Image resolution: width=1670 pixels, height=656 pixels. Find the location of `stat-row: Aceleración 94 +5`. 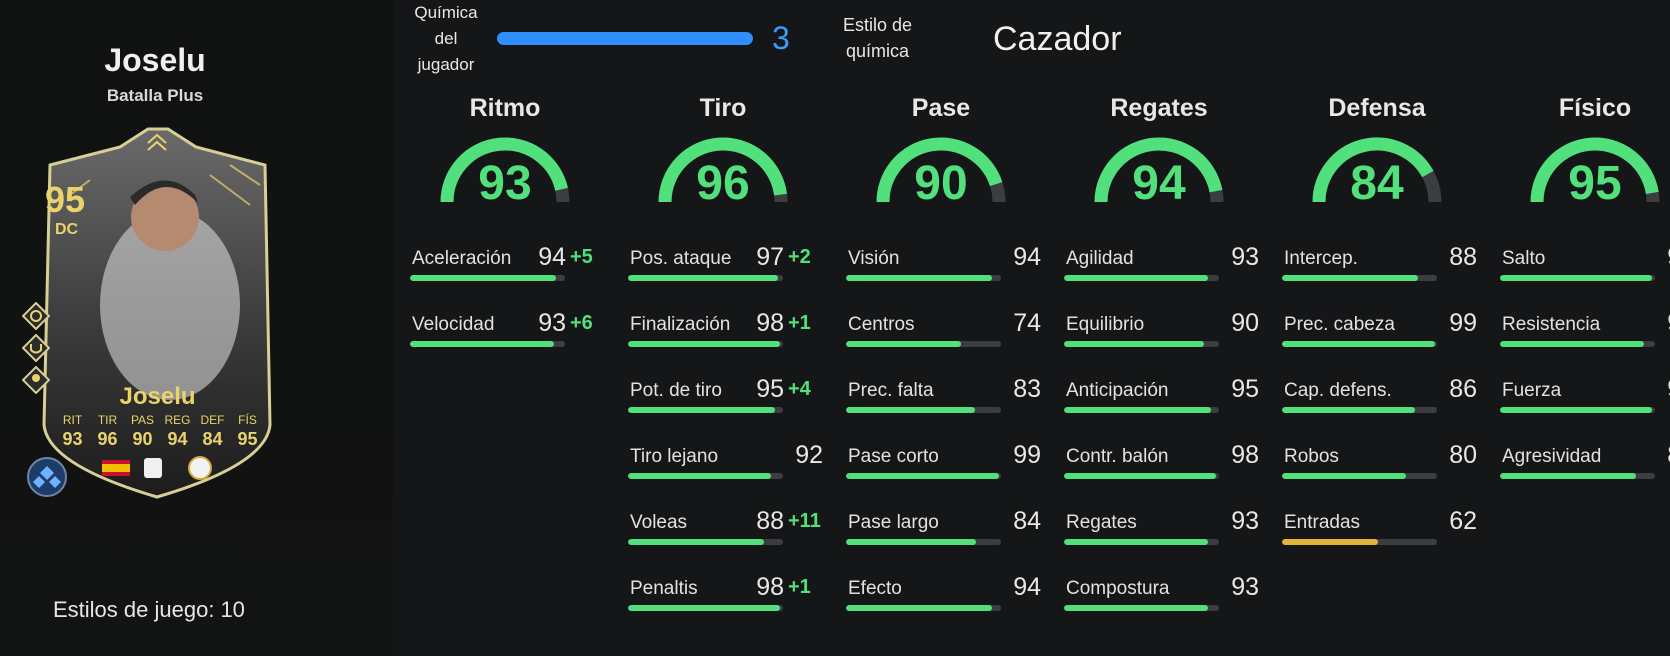

stat-row: Aceleración 94 +5 is located at coordinates (505, 278).